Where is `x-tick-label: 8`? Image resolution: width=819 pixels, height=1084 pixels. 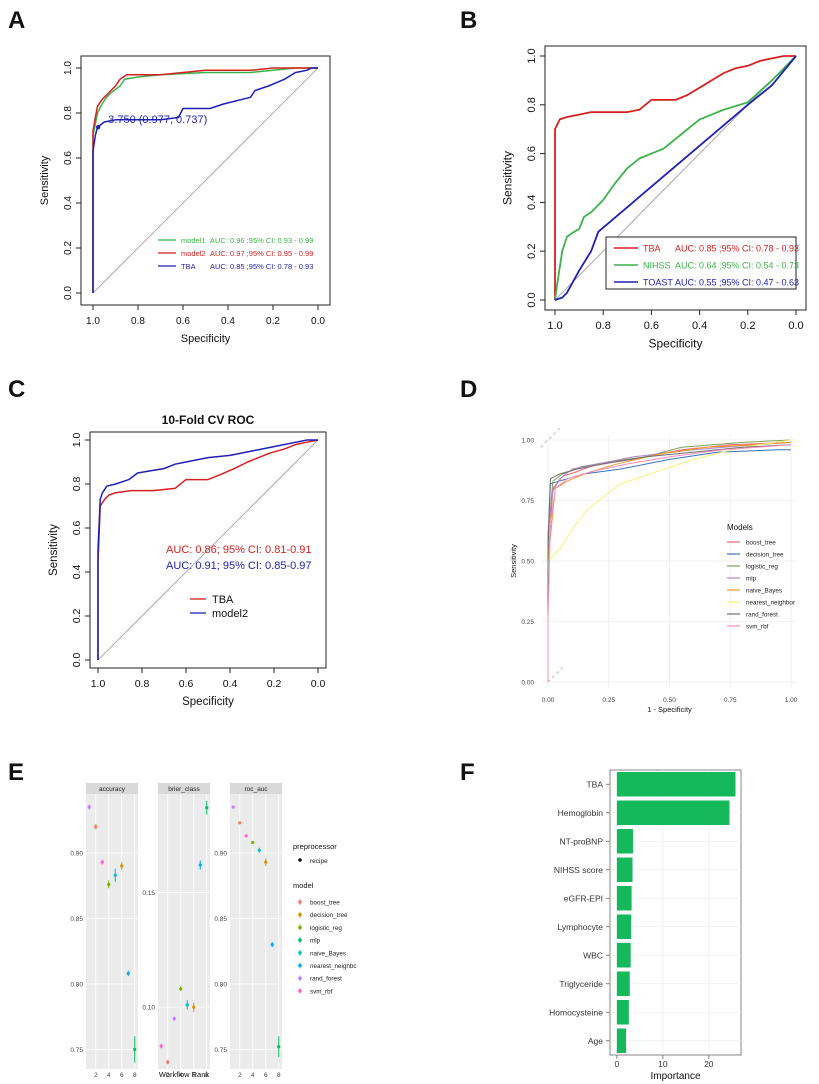 x-tick-label: 8 is located at coordinates (279, 1075).